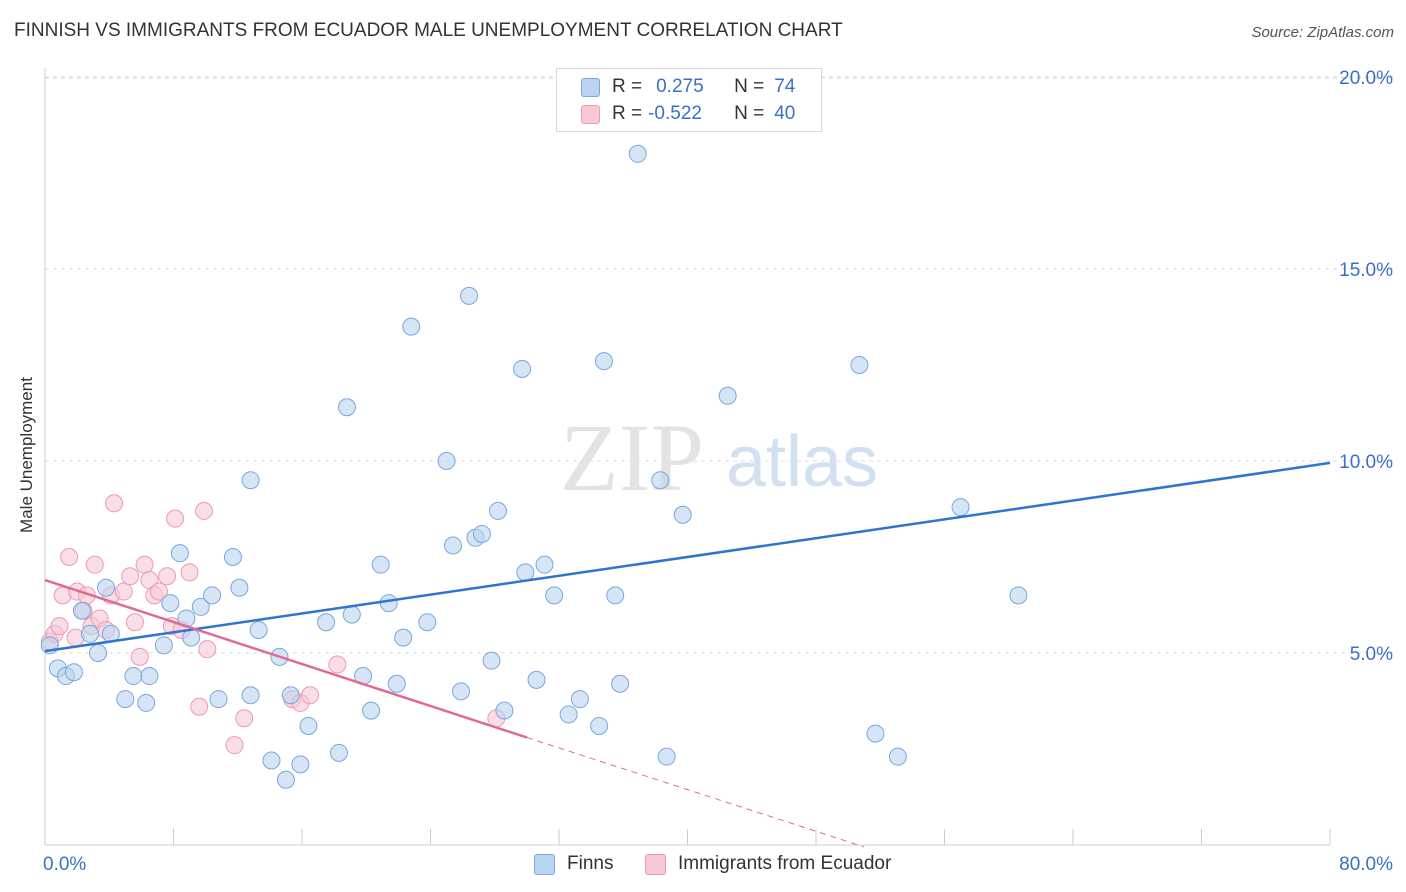 The image size is (1406, 892). I want to click on y-tick-label: 15.0%, so click(1366, 270).